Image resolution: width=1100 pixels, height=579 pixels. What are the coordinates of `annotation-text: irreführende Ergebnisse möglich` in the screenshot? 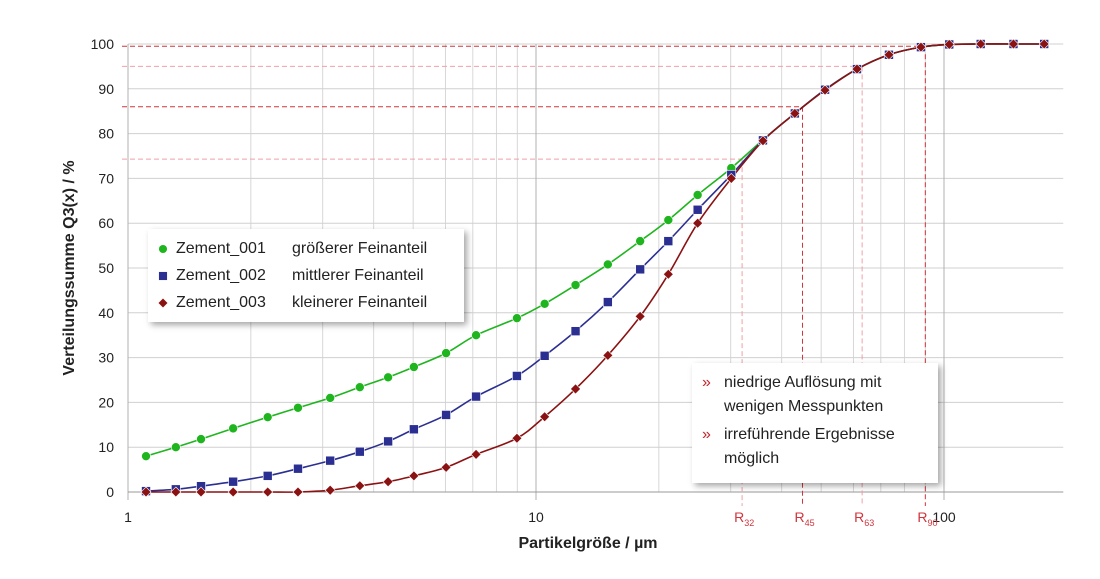 It's located at (809, 446).